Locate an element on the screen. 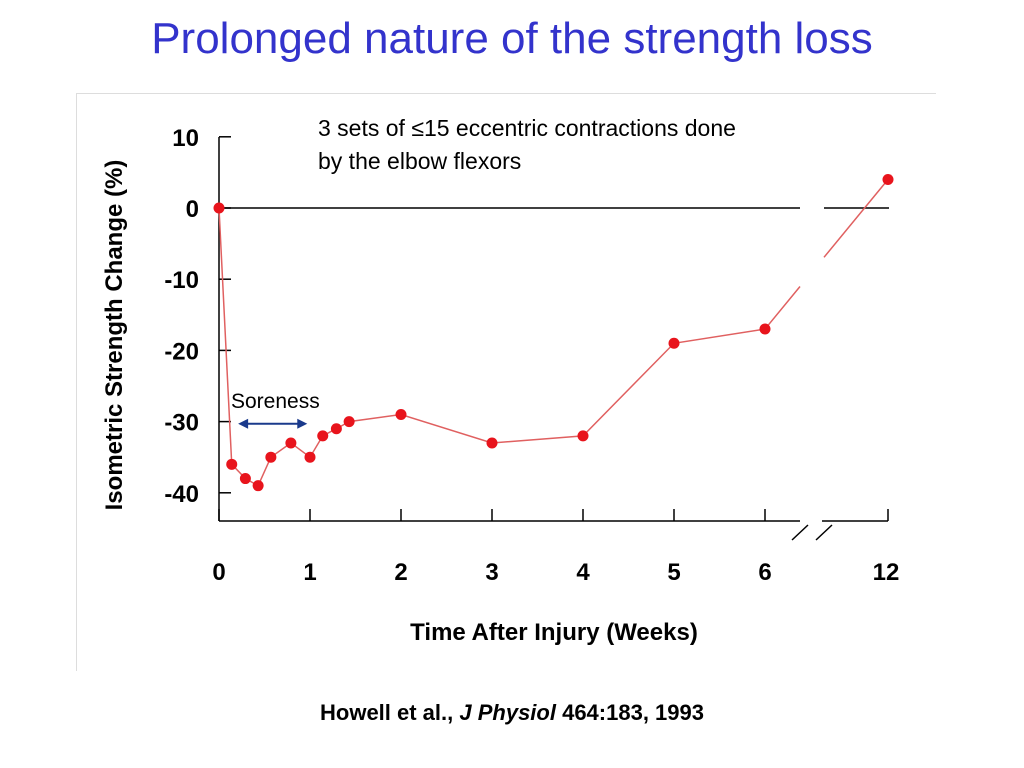 The height and width of the screenshot is (768, 1024). y-axis-title: Isometric Strength Change (%) is located at coordinates (114, 335).